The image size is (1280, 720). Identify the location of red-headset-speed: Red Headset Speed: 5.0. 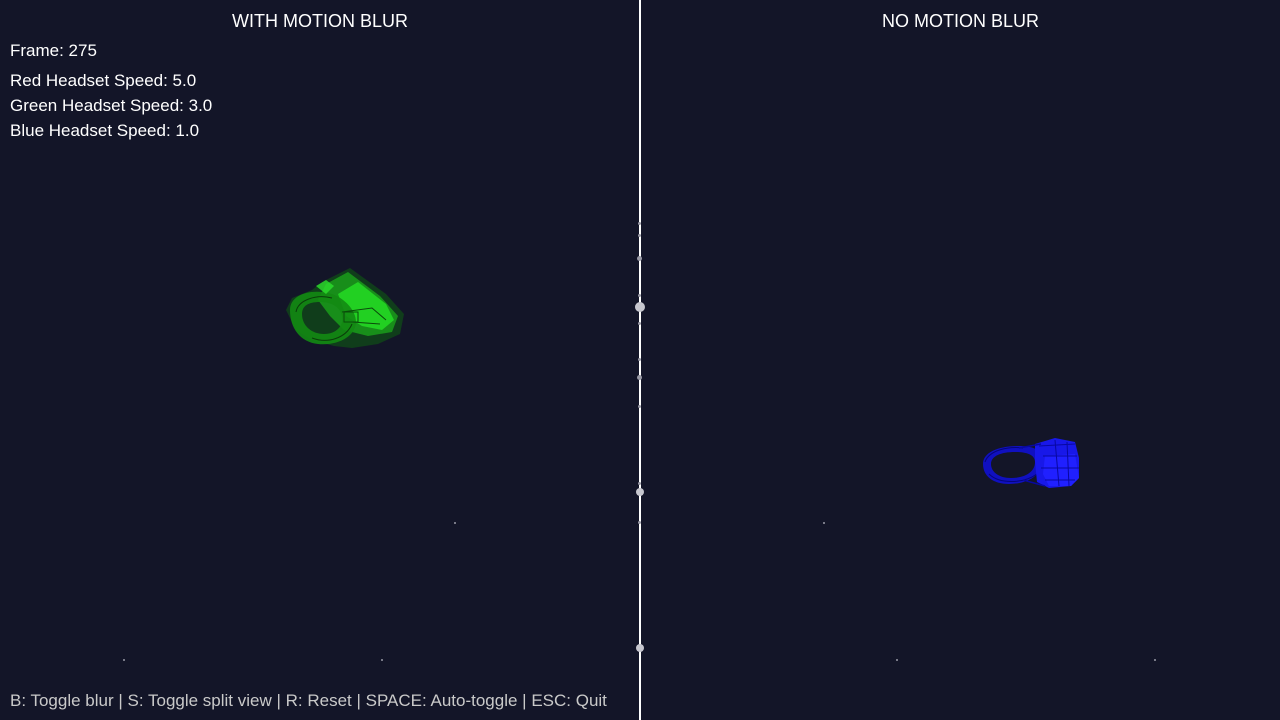
(103, 80).